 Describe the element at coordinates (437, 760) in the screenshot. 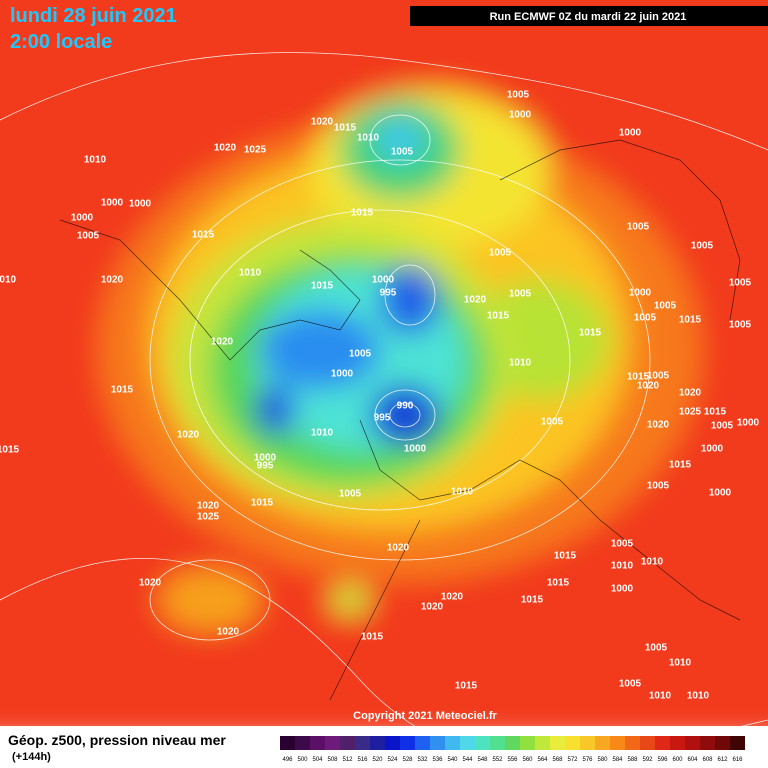

I see `scale-label: 536` at that location.